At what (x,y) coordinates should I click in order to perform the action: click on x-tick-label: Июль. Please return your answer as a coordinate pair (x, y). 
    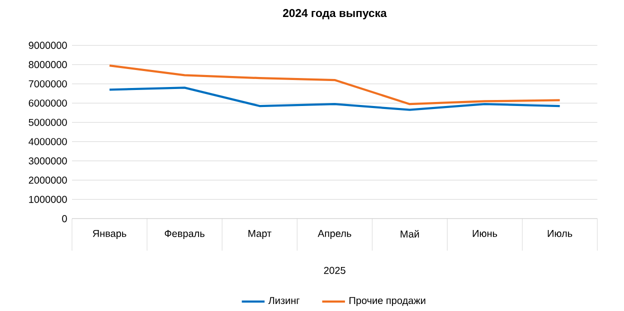
    Looking at the image, I should click on (560, 233).